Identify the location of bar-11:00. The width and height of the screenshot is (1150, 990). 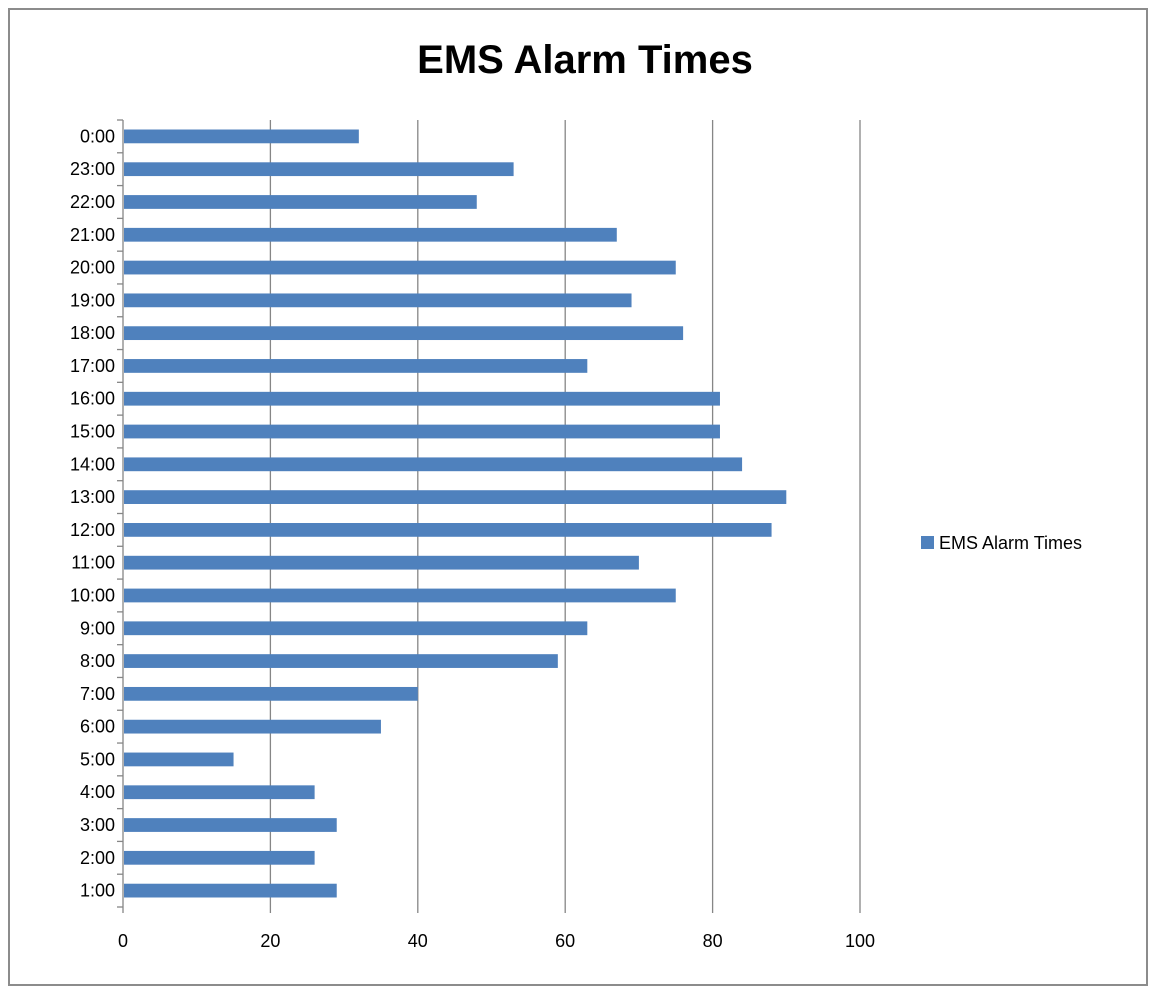
(381, 563).